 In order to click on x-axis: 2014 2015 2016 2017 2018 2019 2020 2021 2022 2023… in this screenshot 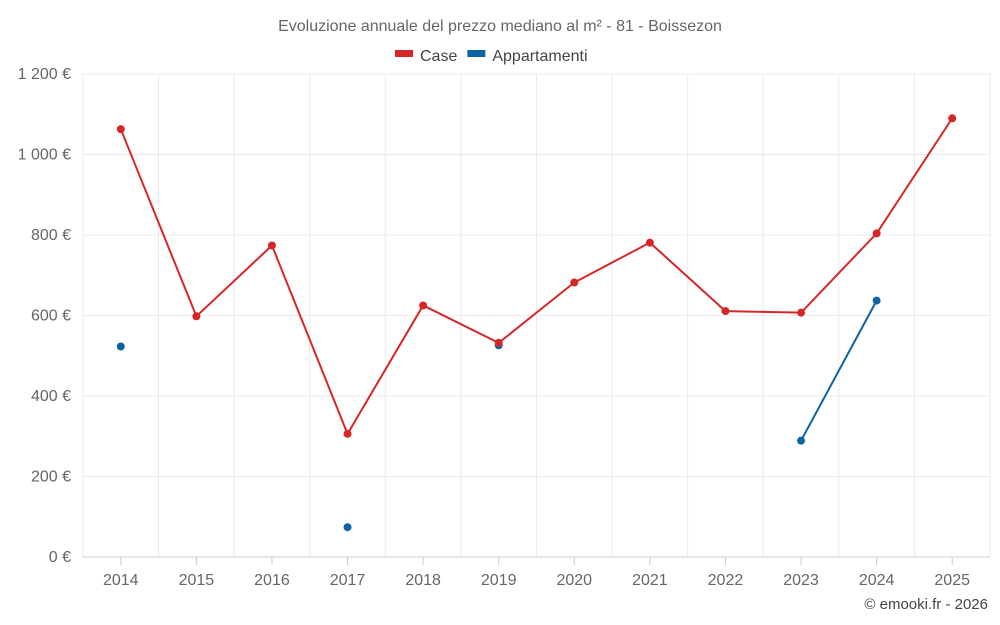, I will do `click(536, 573)`.